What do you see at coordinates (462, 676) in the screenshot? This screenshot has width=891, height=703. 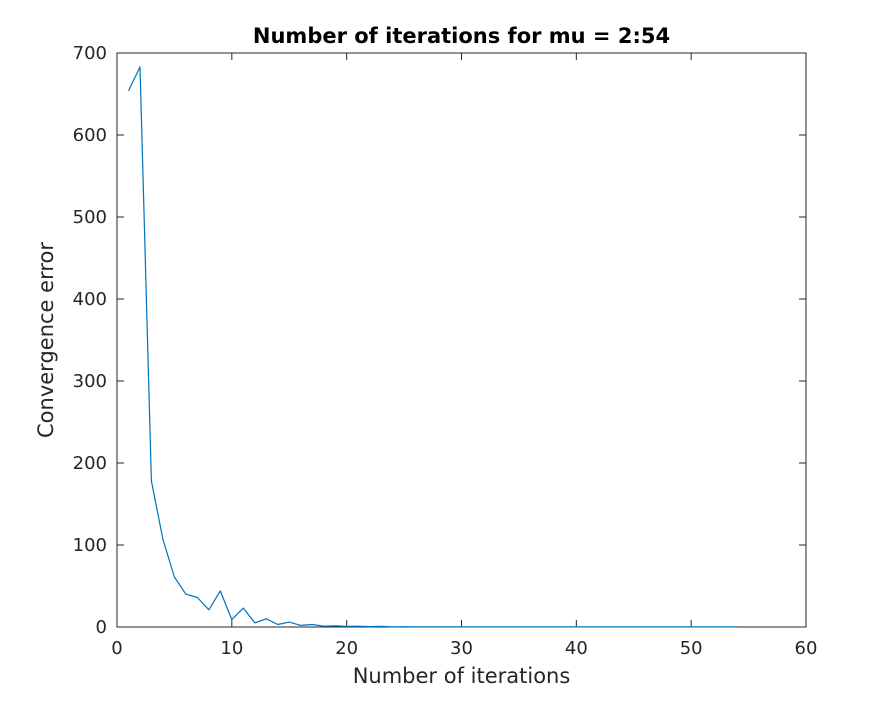 I see `x-axis-label: Number of iterations` at bounding box center [462, 676].